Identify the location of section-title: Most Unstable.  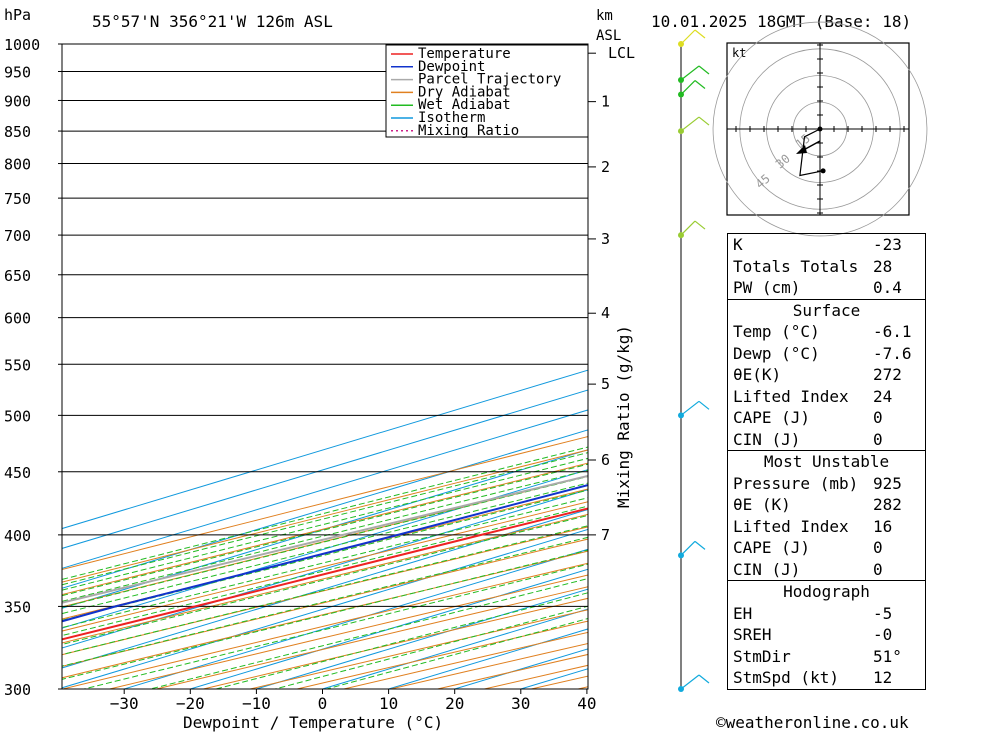
(826, 462).